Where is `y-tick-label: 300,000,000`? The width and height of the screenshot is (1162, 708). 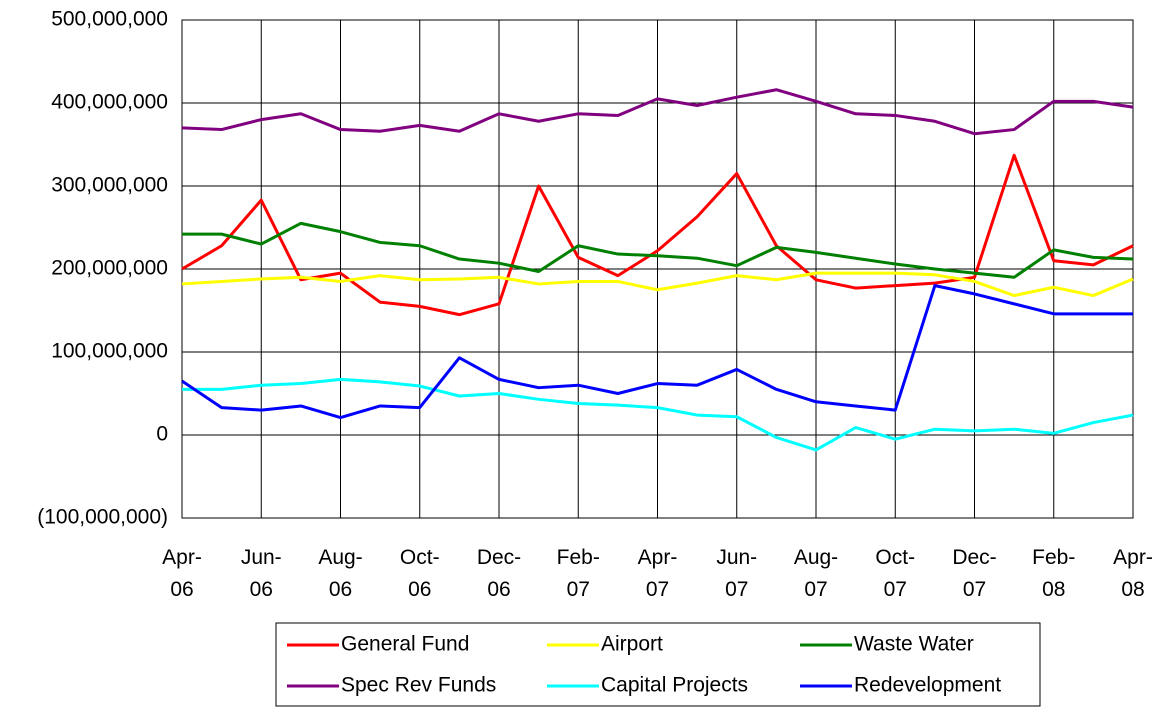 y-tick-label: 300,000,000 is located at coordinates (109, 185).